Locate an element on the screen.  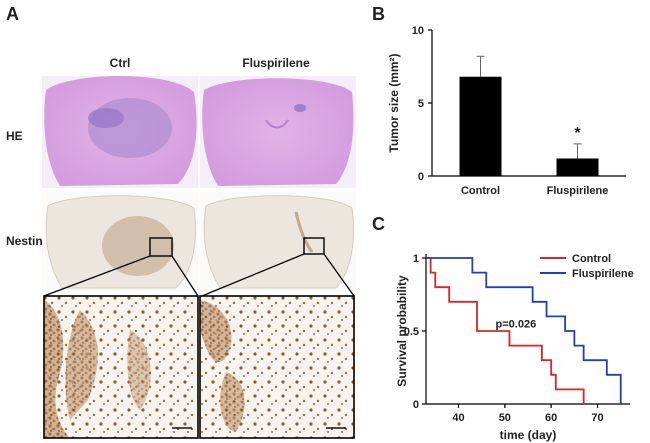
he-ctrl-image is located at coordinates (120, 132).